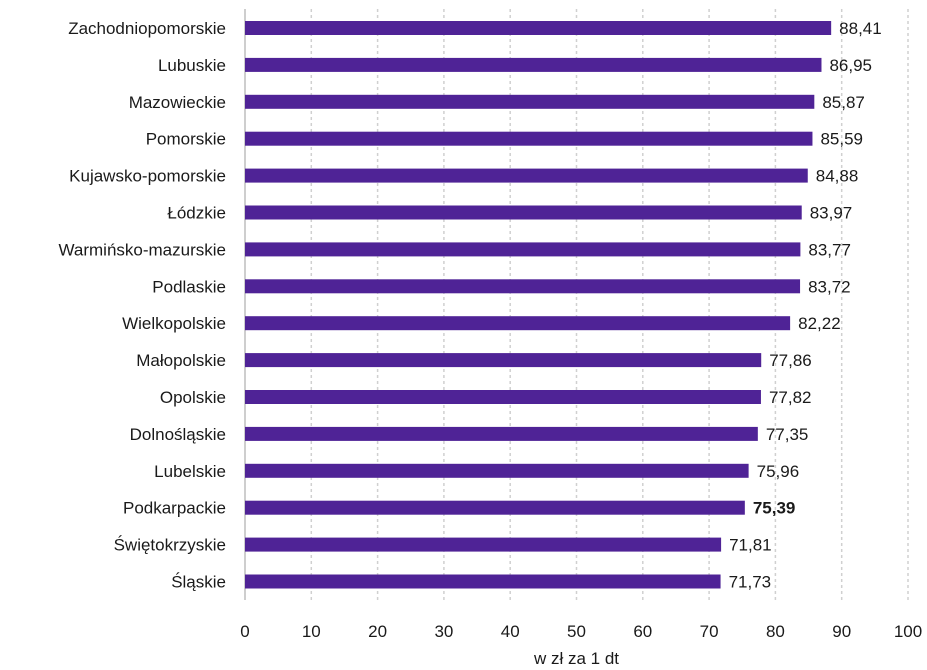  What do you see at coordinates (908, 631) in the screenshot?
I see `x-tick-label-100: 100` at bounding box center [908, 631].